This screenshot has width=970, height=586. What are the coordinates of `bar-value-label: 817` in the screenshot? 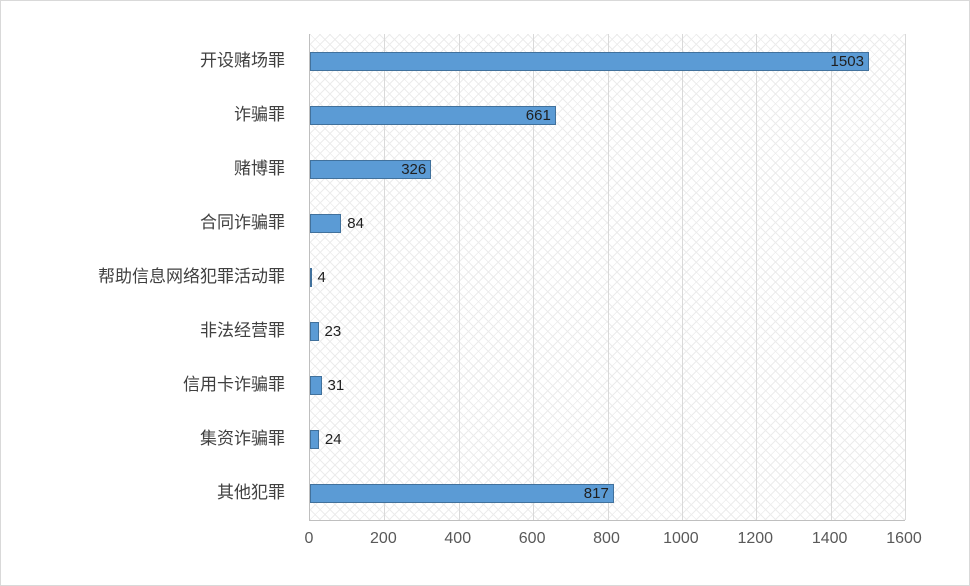 It's located at (596, 493).